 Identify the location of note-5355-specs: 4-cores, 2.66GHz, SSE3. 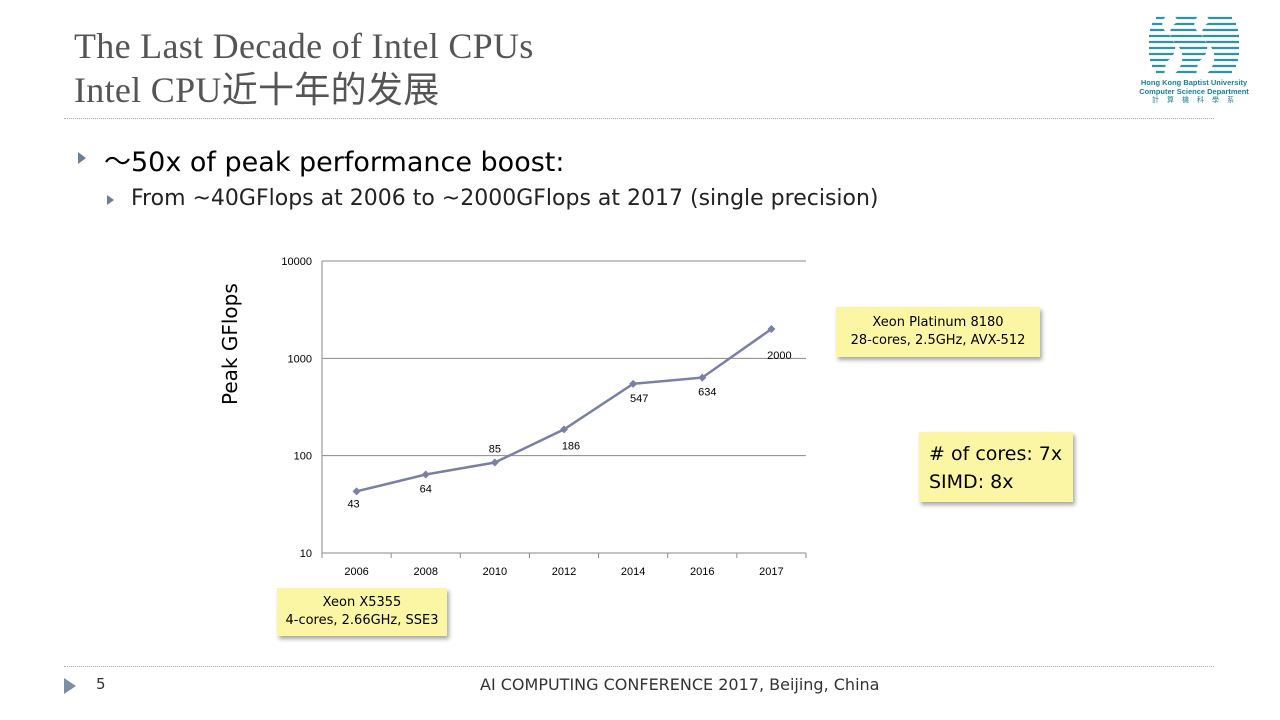
(362, 620).